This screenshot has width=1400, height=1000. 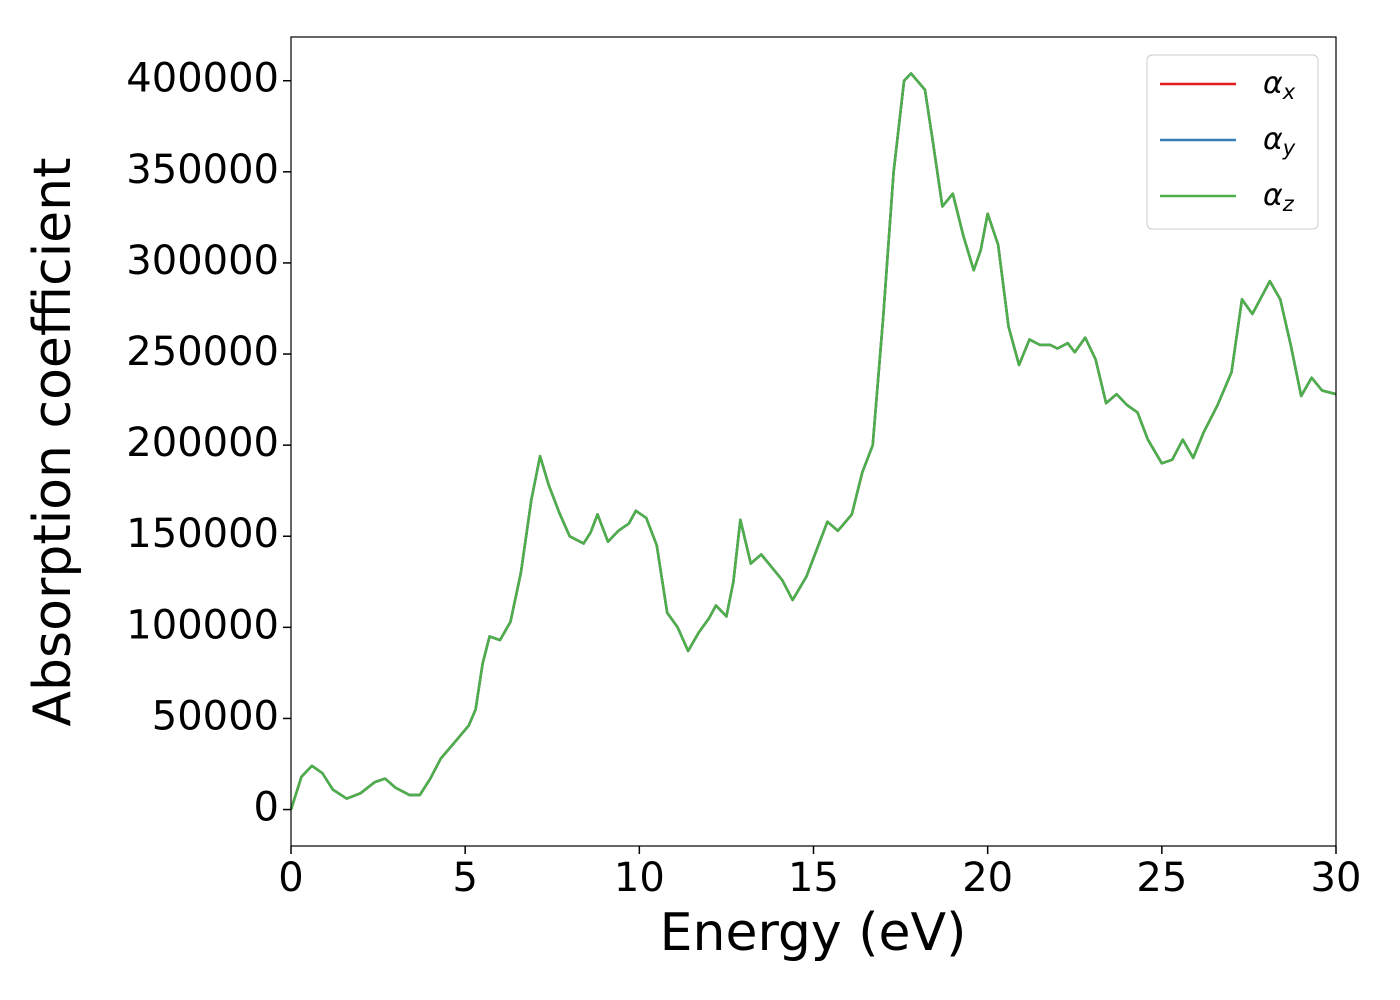 What do you see at coordinates (1336, 878) in the screenshot?
I see `x-tick-label: 30` at bounding box center [1336, 878].